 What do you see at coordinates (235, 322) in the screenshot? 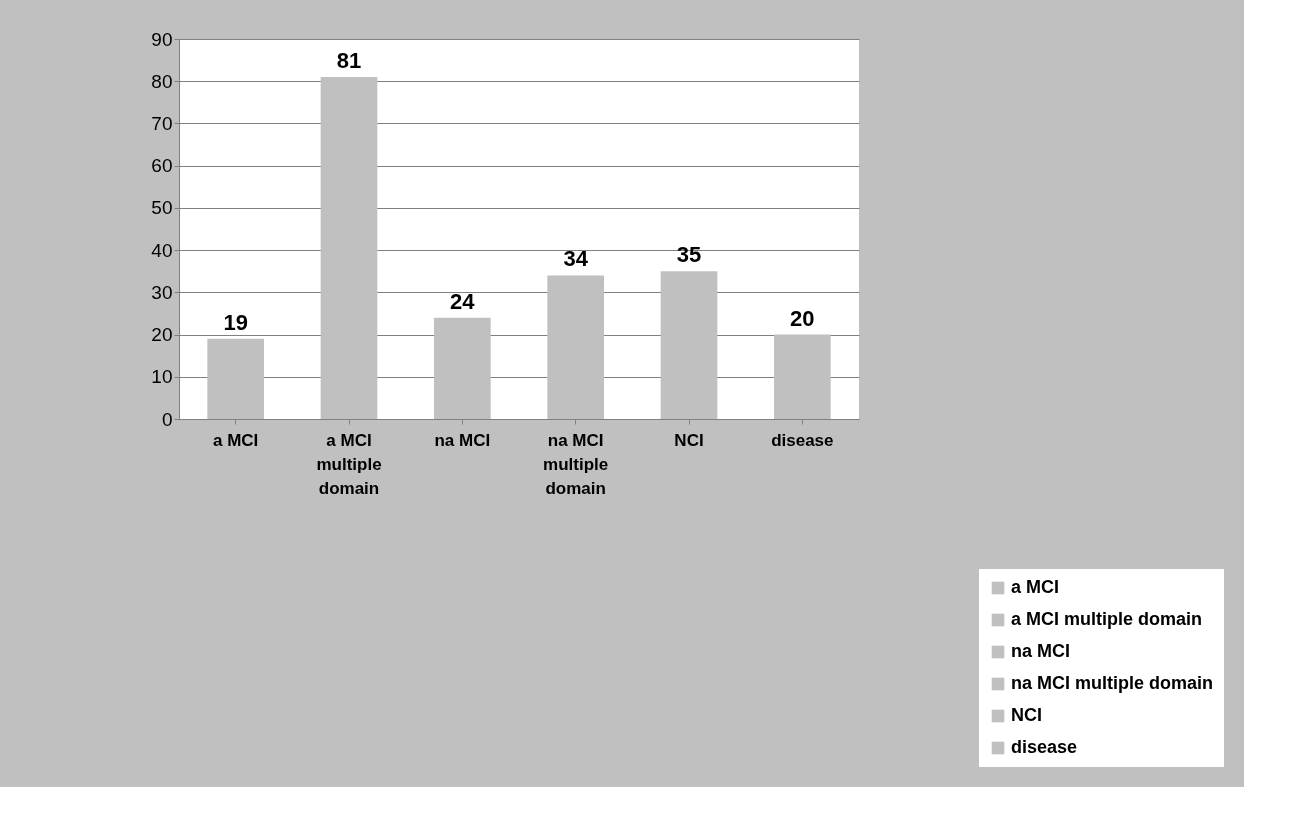
I see `data-label: 19` at bounding box center [235, 322].